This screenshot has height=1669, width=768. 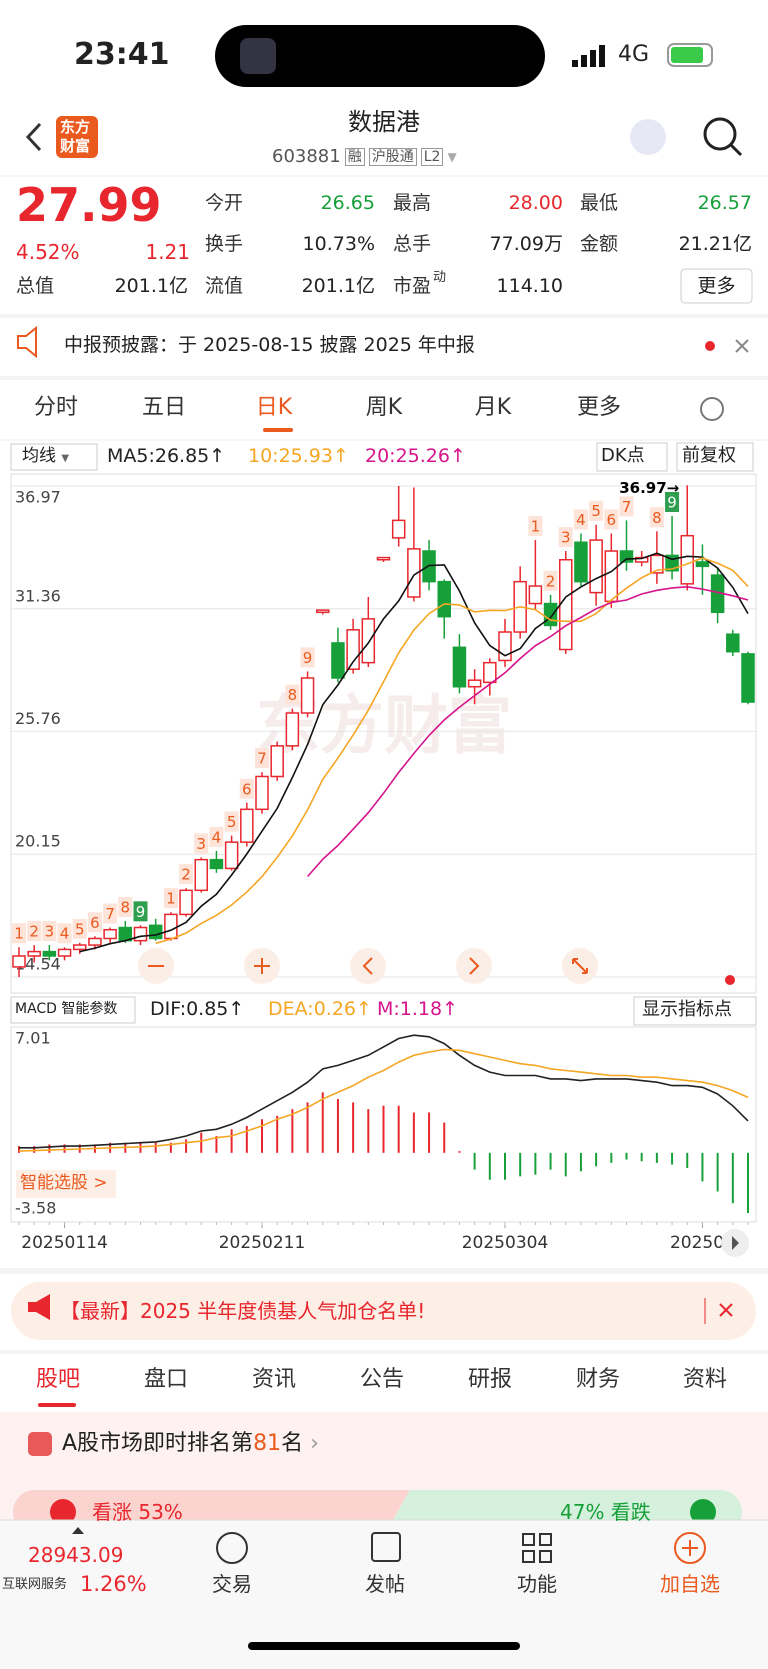 I want to click on sub-tab: 资讯, so click(x=273, y=1379).